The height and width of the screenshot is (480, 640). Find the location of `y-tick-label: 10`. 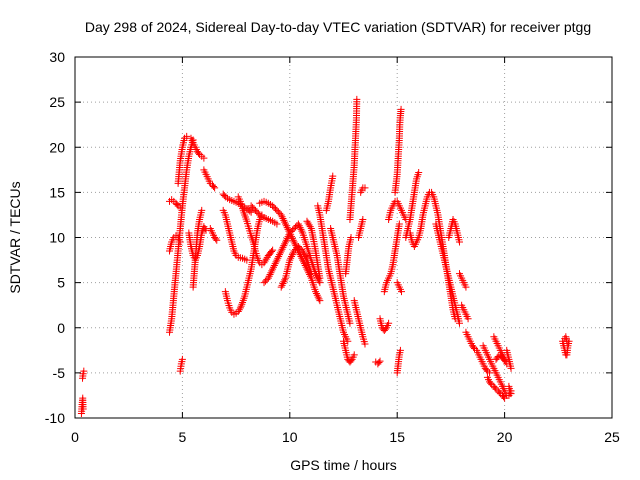

y-tick-label: 10 is located at coordinates (57, 238).